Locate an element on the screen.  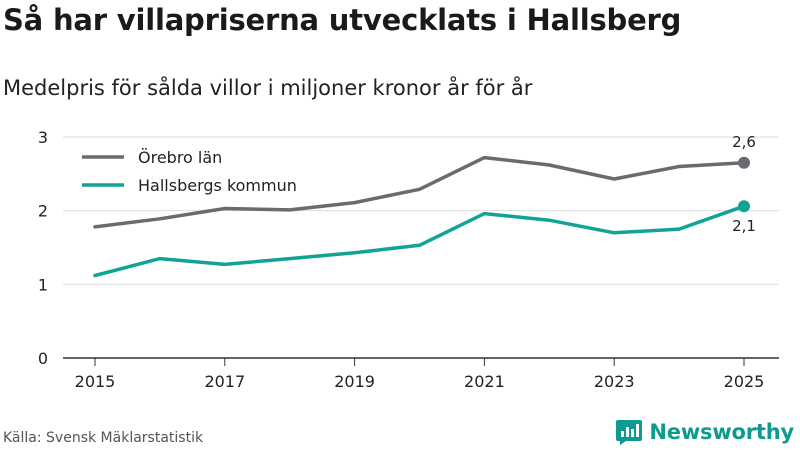
end-label-hallsbergs-kommun: 2,1 is located at coordinates (744, 226).